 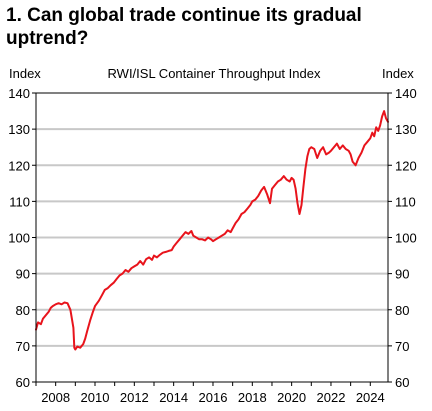 What do you see at coordinates (19, 201) in the screenshot?
I see `y-tick-label-left: 110` at bounding box center [19, 201].